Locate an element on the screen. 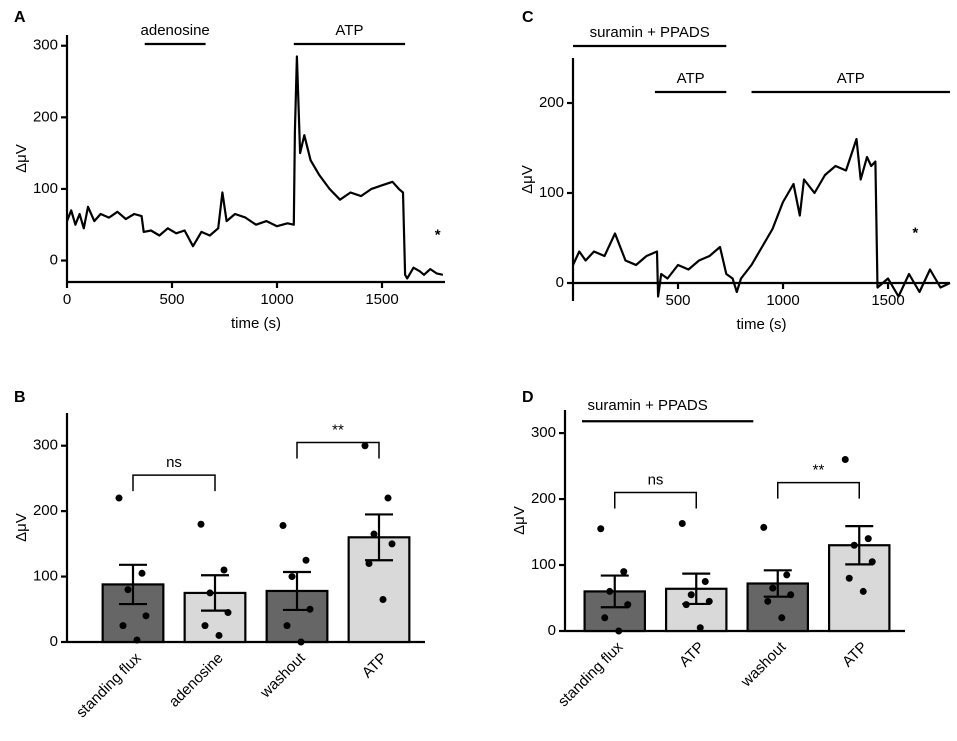 This screenshot has height=741, width=957. interval-label: adenosine is located at coordinates (175, 30).